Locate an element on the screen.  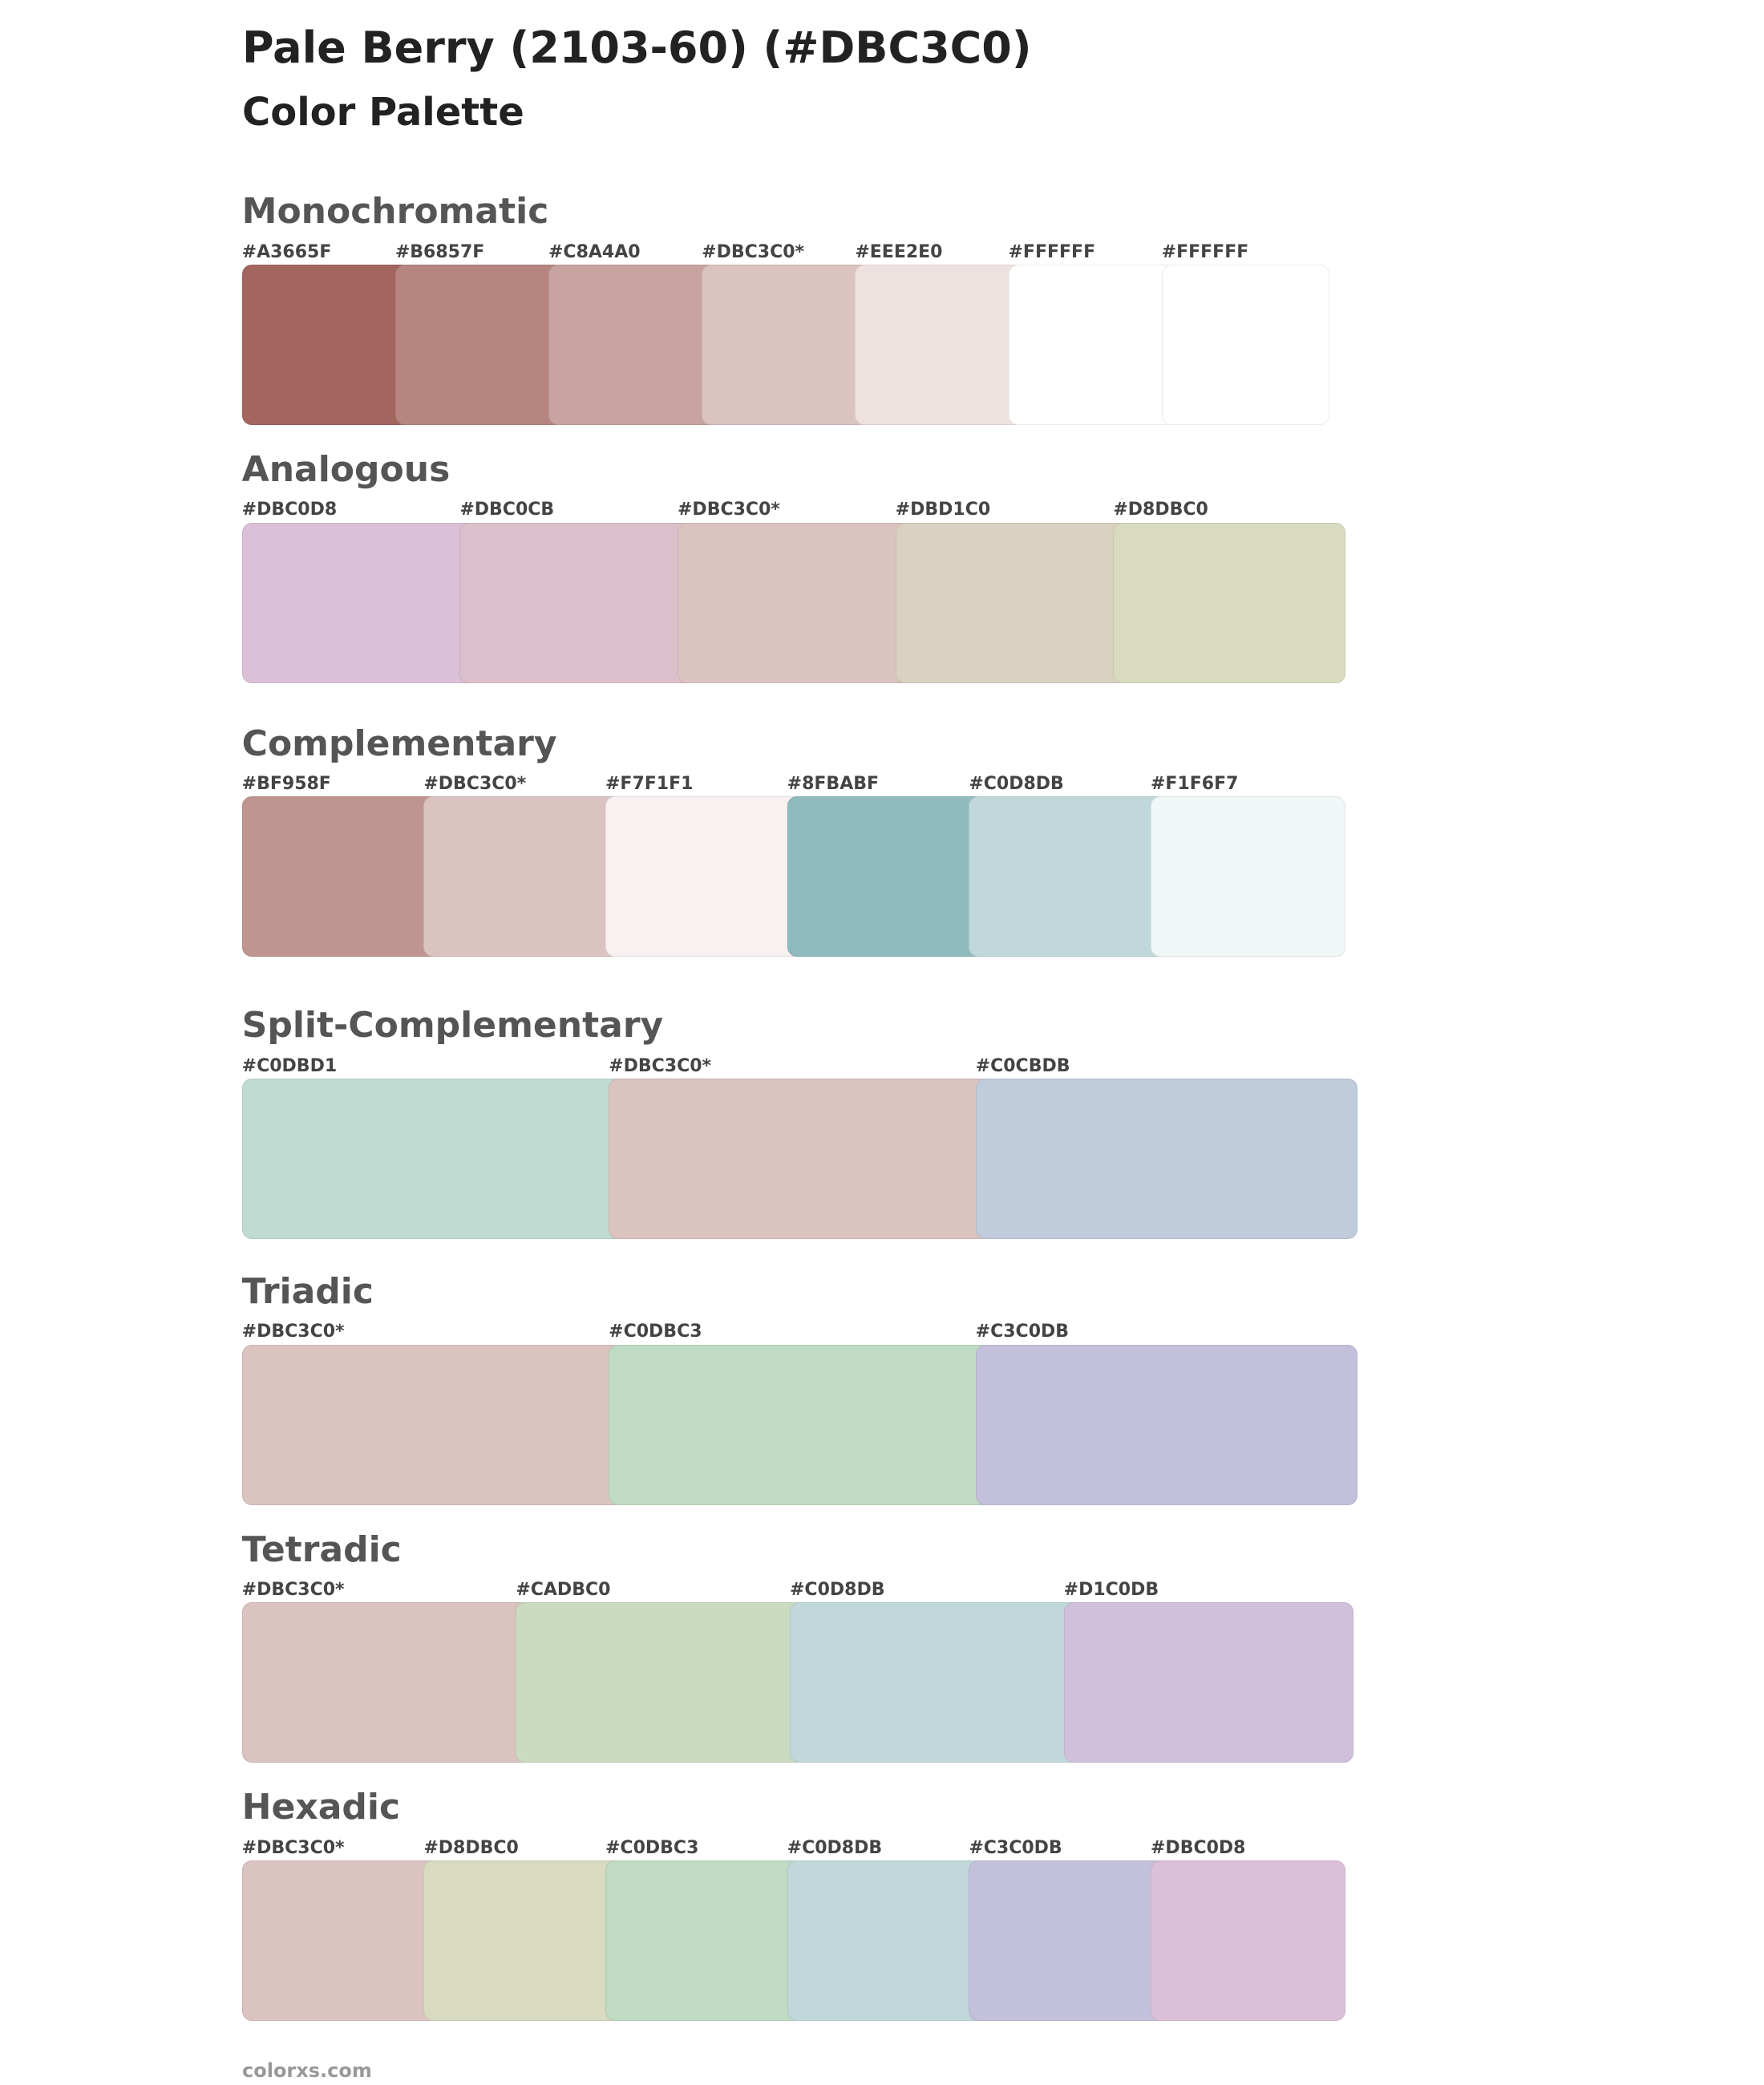
section-title: Split-Complementary is located at coordinates (452, 1026).